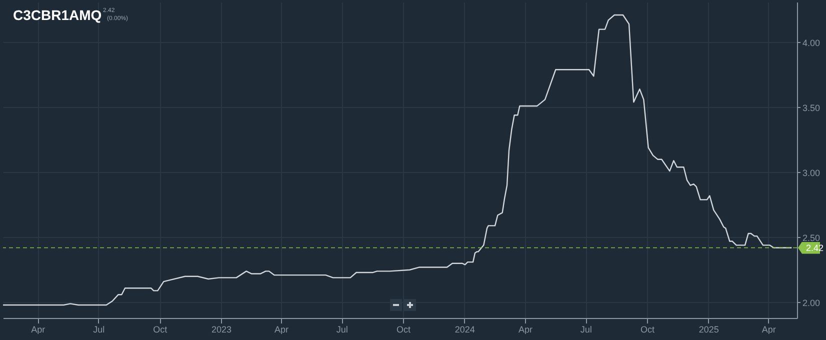  I want to click on y-tick-label: 4.00, so click(811, 43).